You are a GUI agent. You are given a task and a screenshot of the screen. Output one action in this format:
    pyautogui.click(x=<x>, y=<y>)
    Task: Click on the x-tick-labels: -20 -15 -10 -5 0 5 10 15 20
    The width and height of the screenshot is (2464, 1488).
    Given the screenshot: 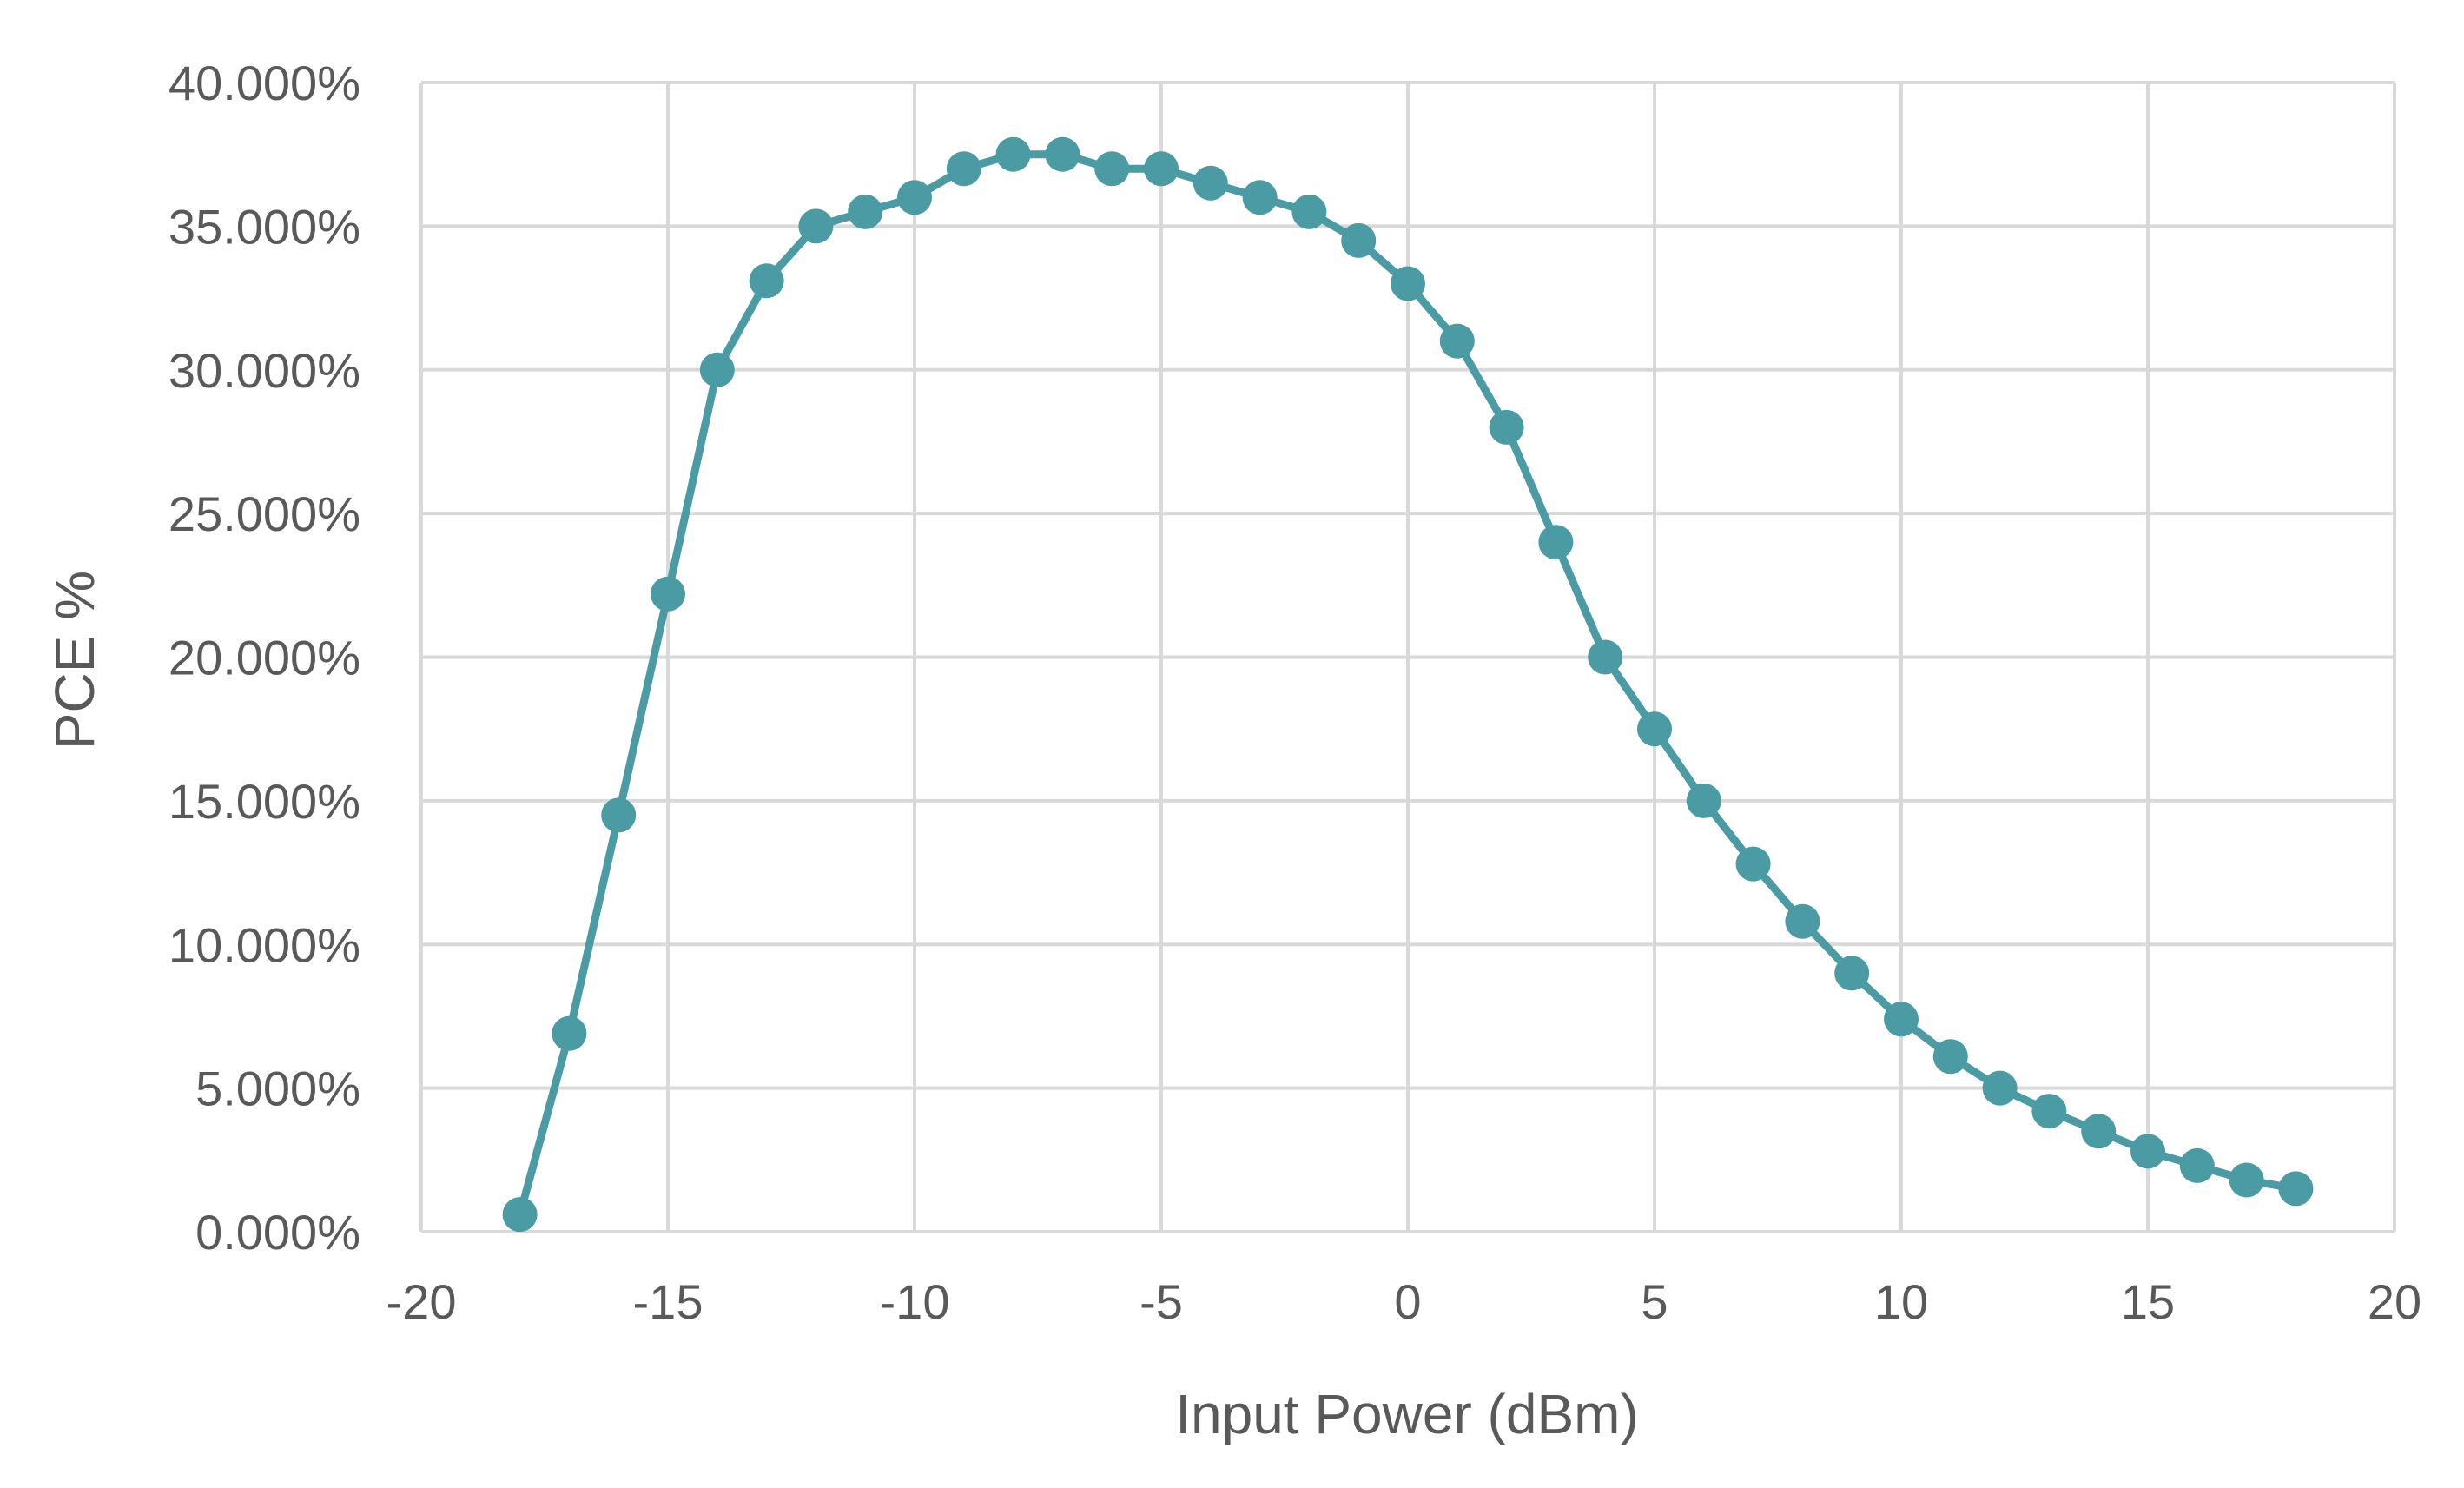 What is the action you would take?
    pyautogui.click(x=1404, y=1301)
    